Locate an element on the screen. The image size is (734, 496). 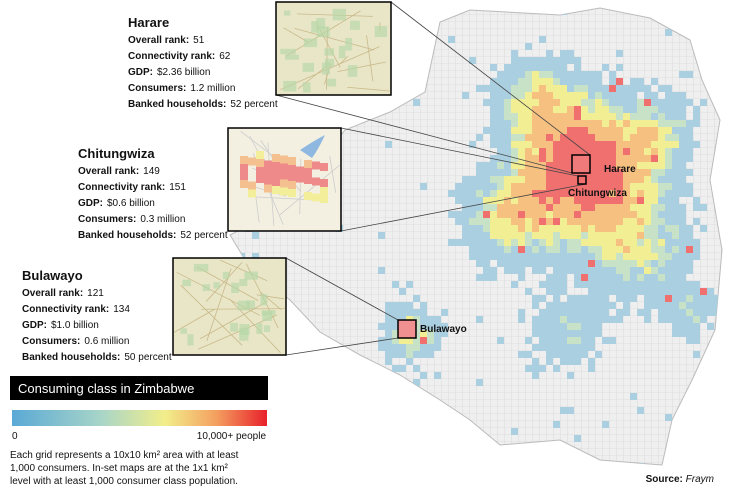
city-title: Harare is located at coordinates (148, 22).